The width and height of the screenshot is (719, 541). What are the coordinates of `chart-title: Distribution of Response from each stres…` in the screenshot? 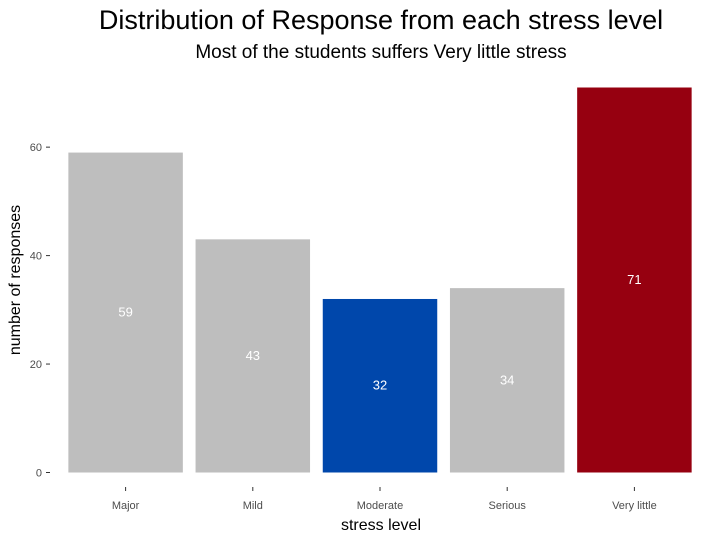 It's located at (381, 20).